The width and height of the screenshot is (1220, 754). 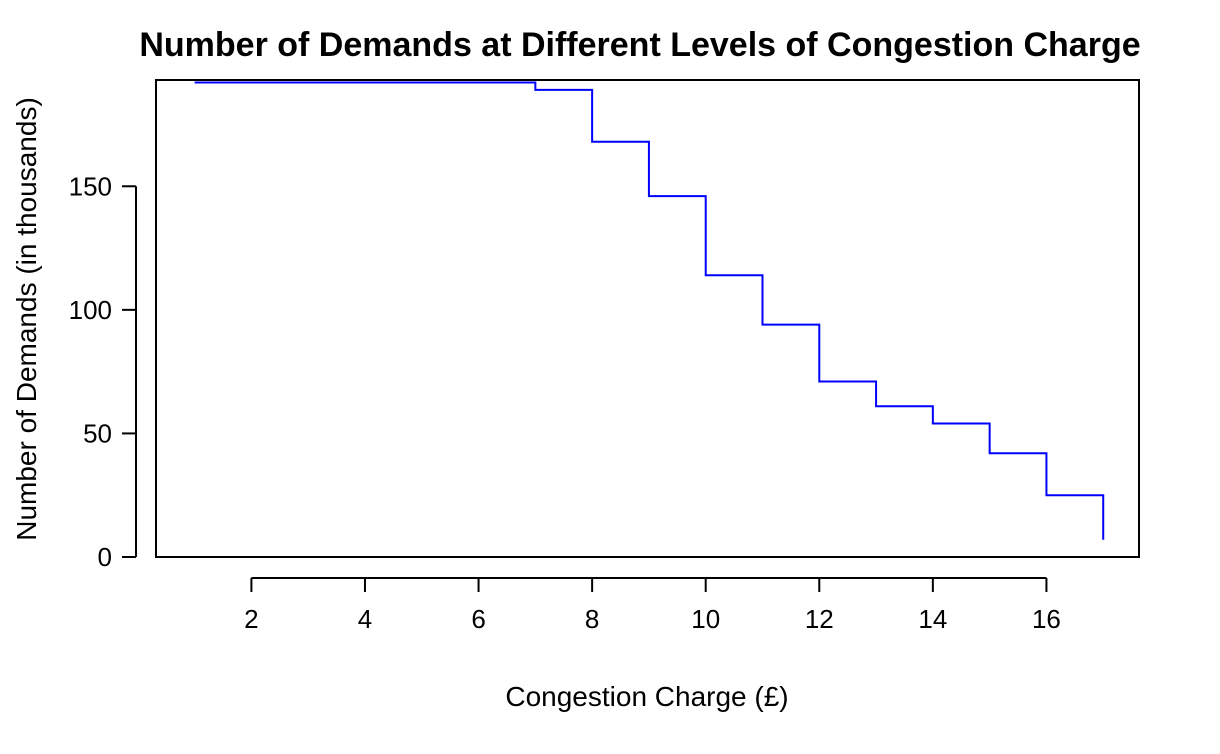 What do you see at coordinates (819, 619) in the screenshot?
I see `x-tick-label: 12` at bounding box center [819, 619].